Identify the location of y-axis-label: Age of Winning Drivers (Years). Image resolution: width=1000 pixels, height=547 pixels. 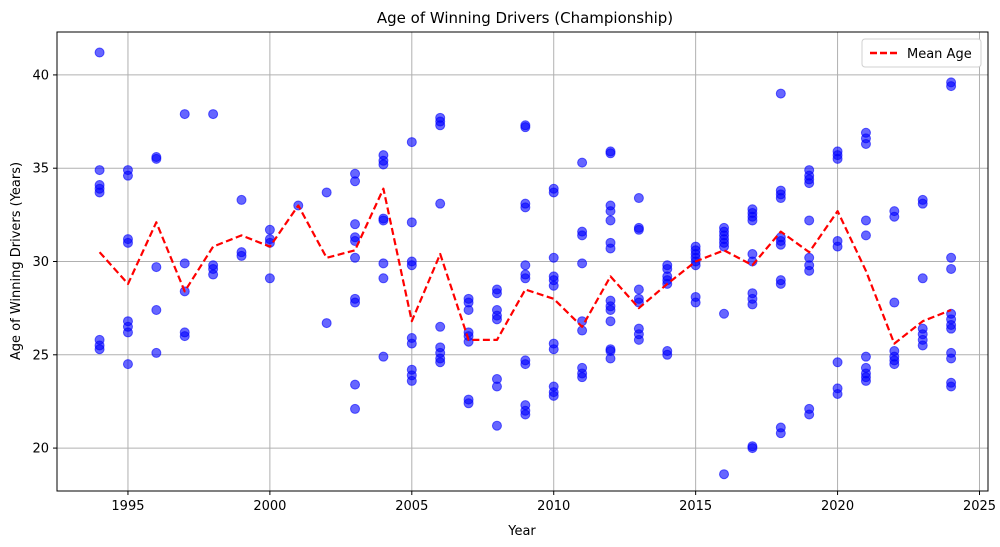
(16, 261).